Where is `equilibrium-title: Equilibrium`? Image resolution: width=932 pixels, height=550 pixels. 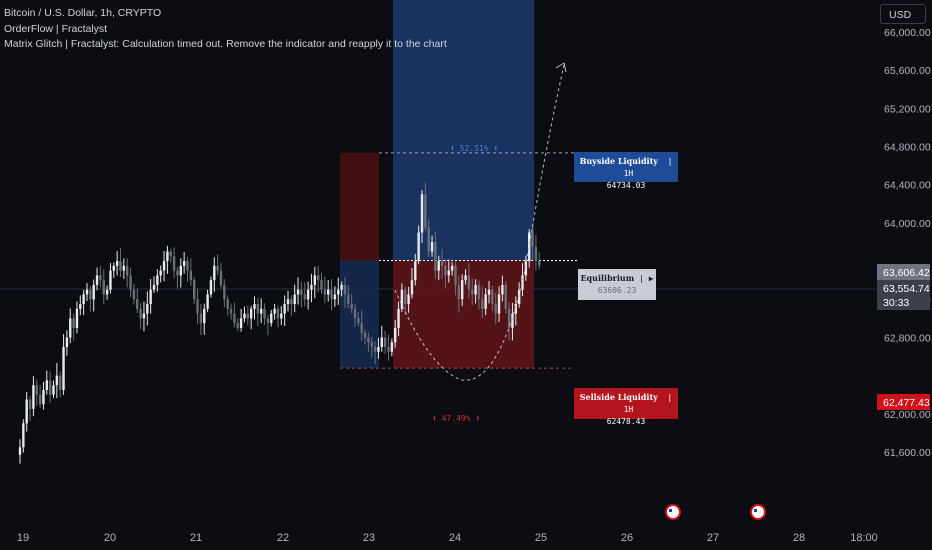
equilibrium-title: Equilibrium is located at coordinates (607, 278).